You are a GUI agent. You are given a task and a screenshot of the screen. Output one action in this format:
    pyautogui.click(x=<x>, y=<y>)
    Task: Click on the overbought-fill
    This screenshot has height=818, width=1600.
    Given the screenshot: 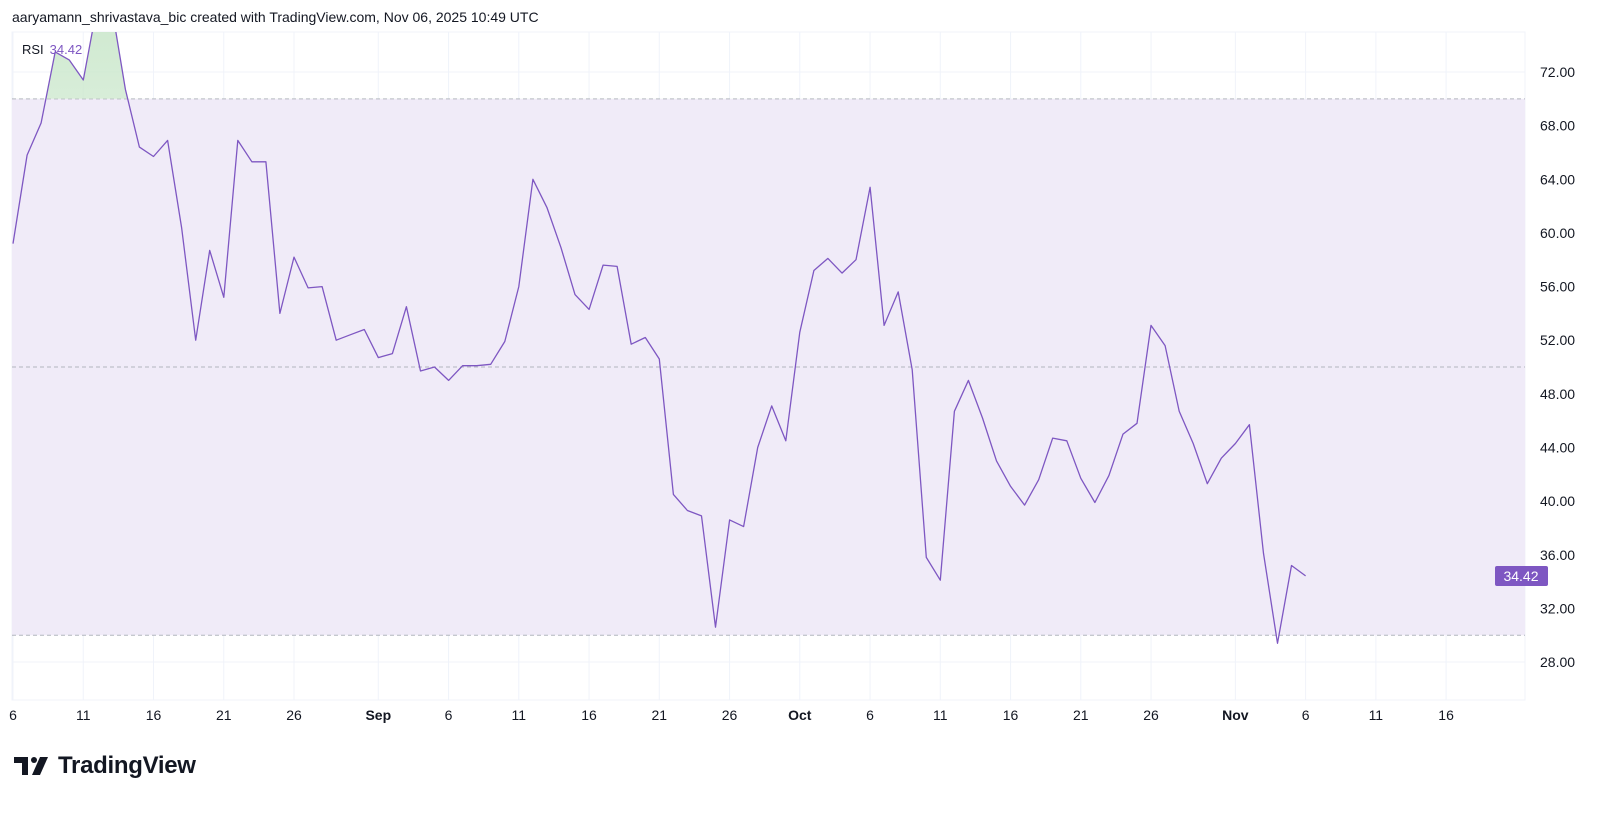 What is the action you would take?
    pyautogui.click(x=86, y=65)
    